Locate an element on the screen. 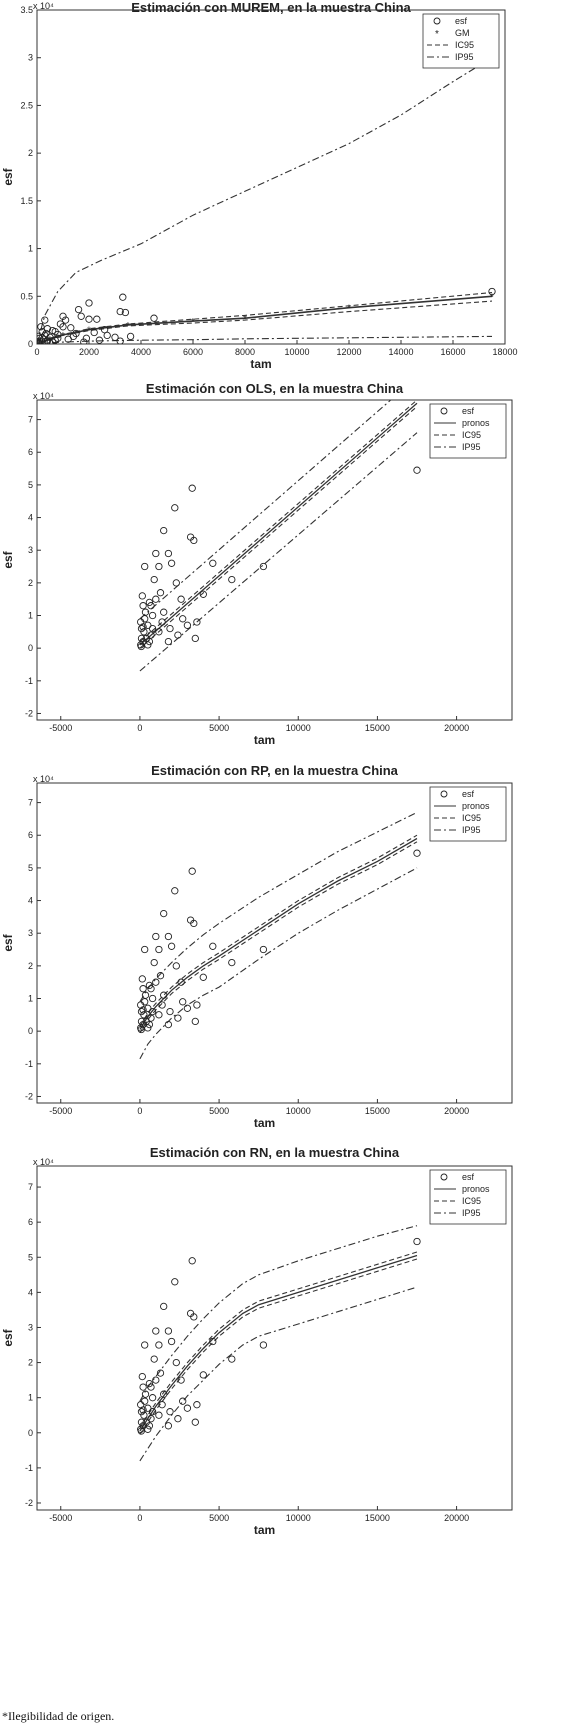 The height and width of the screenshot is (1730, 564). y-tick-label: 2.5 is located at coordinates (26, 105).